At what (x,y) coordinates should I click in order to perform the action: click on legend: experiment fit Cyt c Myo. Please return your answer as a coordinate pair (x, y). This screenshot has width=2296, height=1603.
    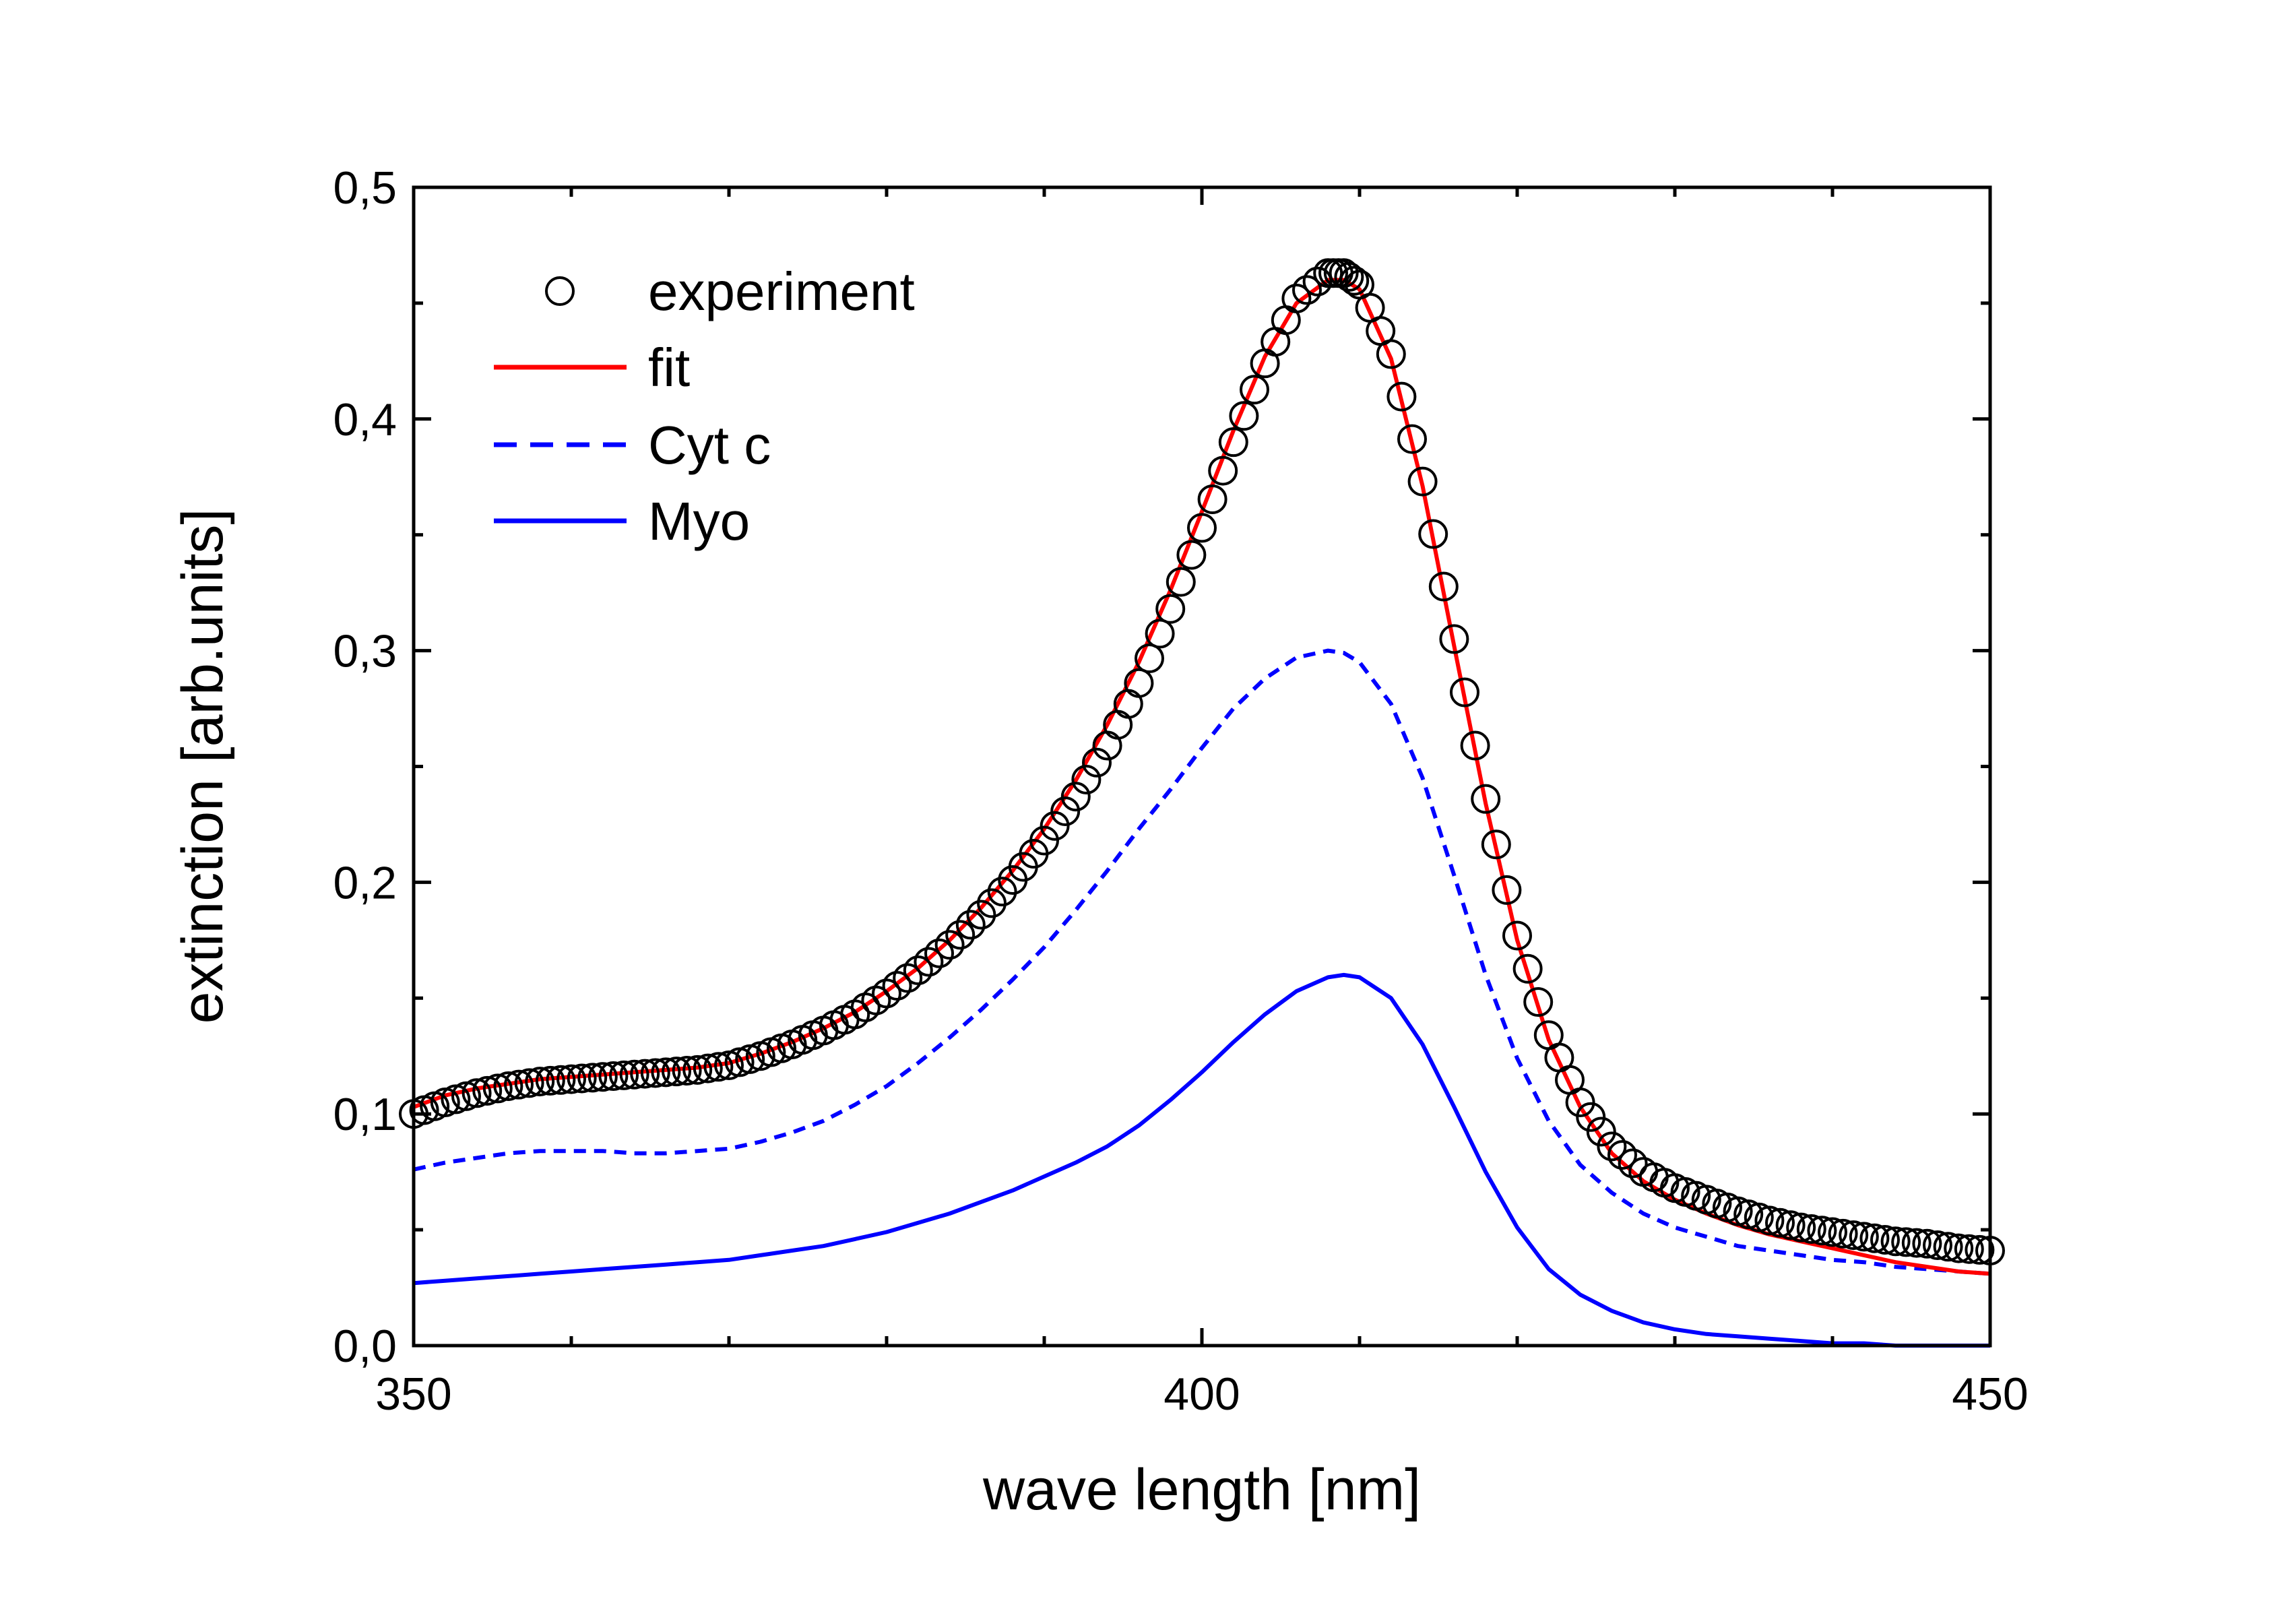
    Looking at the image, I should click on (704, 406).